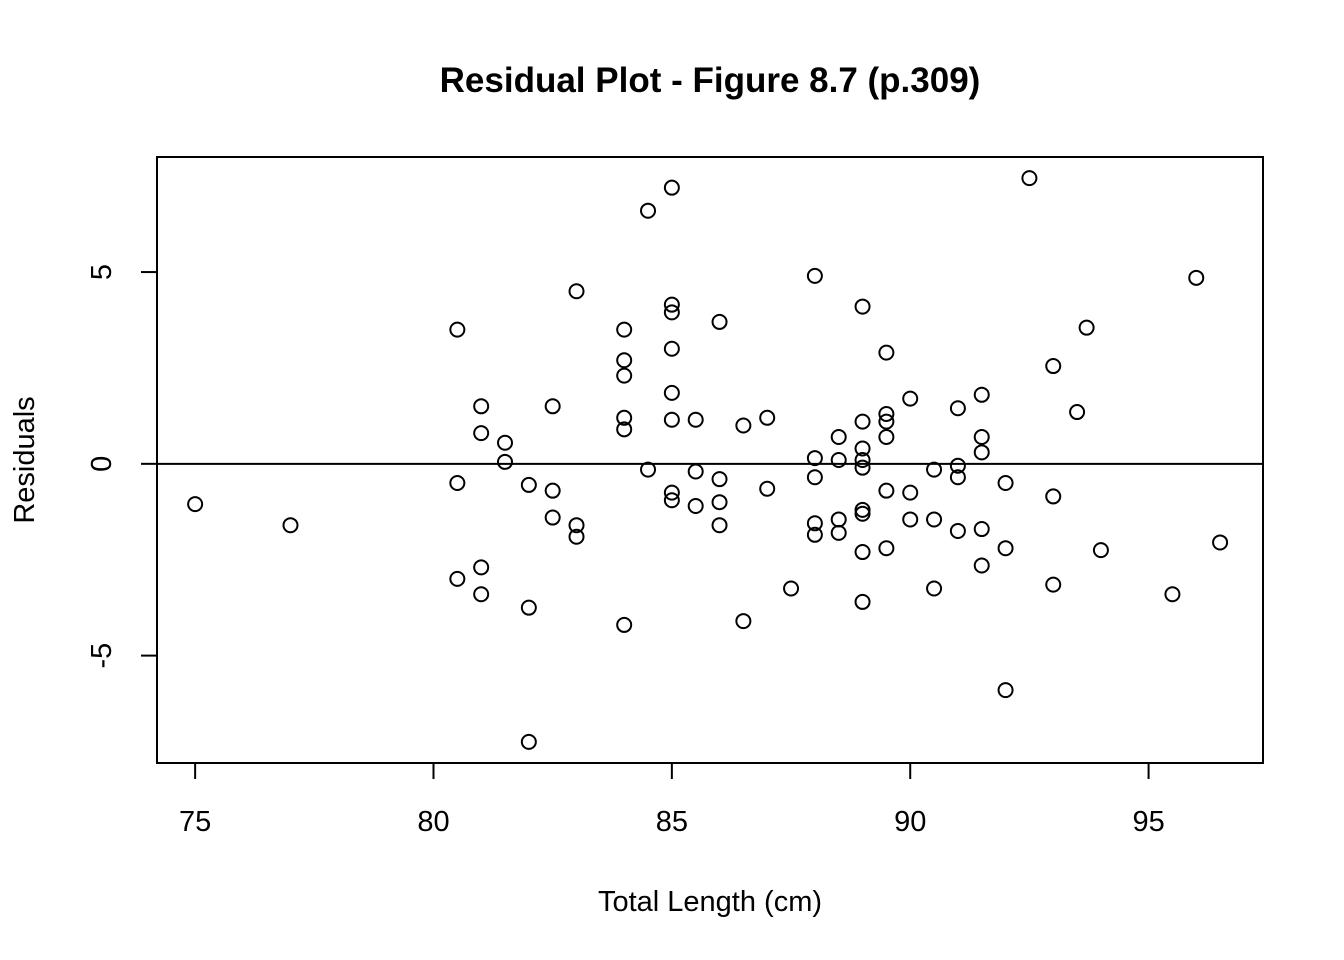 This screenshot has width=1344, height=960. What do you see at coordinates (102, 656) in the screenshot?
I see `y-tick-label: -5` at bounding box center [102, 656].